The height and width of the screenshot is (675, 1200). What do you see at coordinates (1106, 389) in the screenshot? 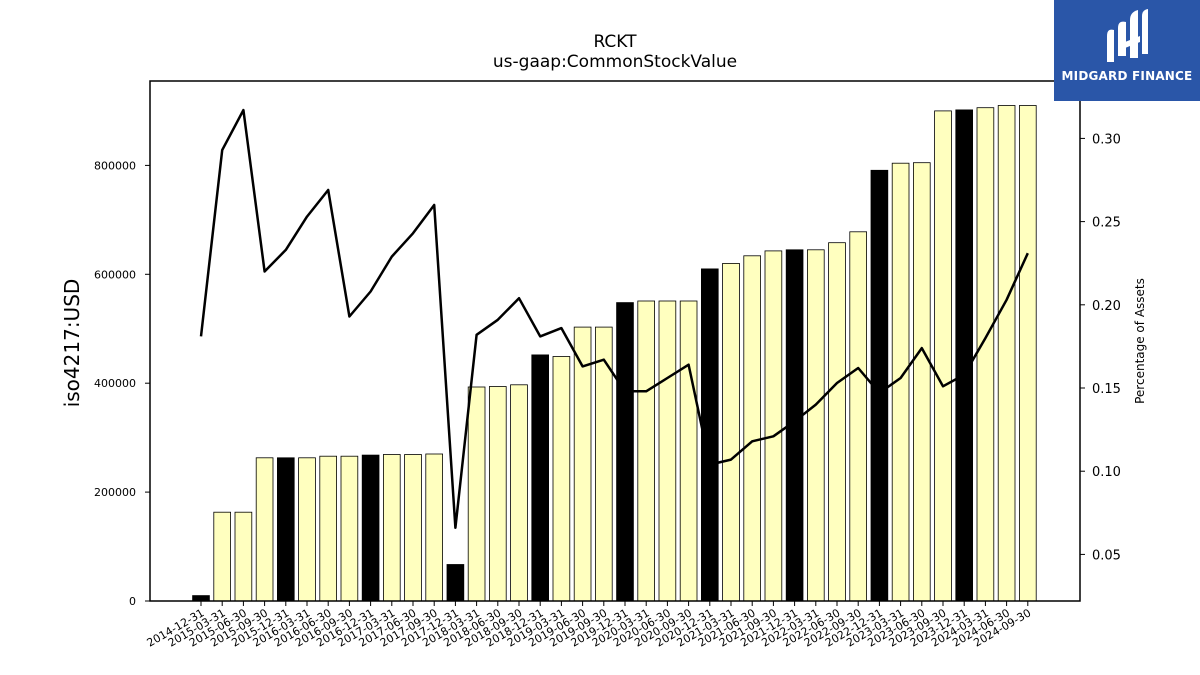
I see `y2-tick-label: 0.15` at bounding box center [1106, 389].